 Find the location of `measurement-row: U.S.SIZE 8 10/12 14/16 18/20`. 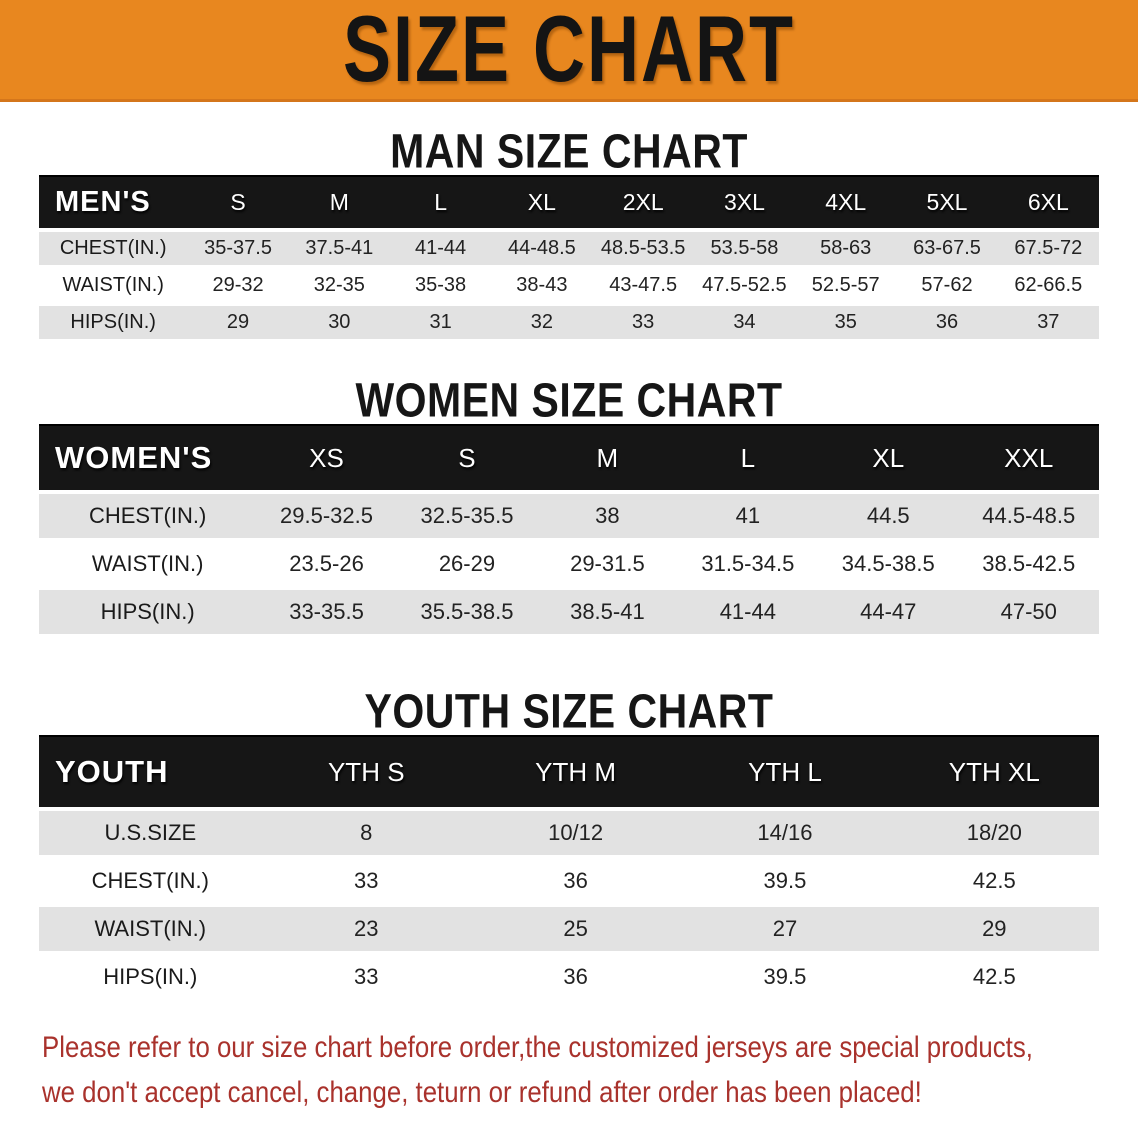

measurement-row: U.S.SIZE 8 10/12 14/16 18/20 is located at coordinates (569, 833).